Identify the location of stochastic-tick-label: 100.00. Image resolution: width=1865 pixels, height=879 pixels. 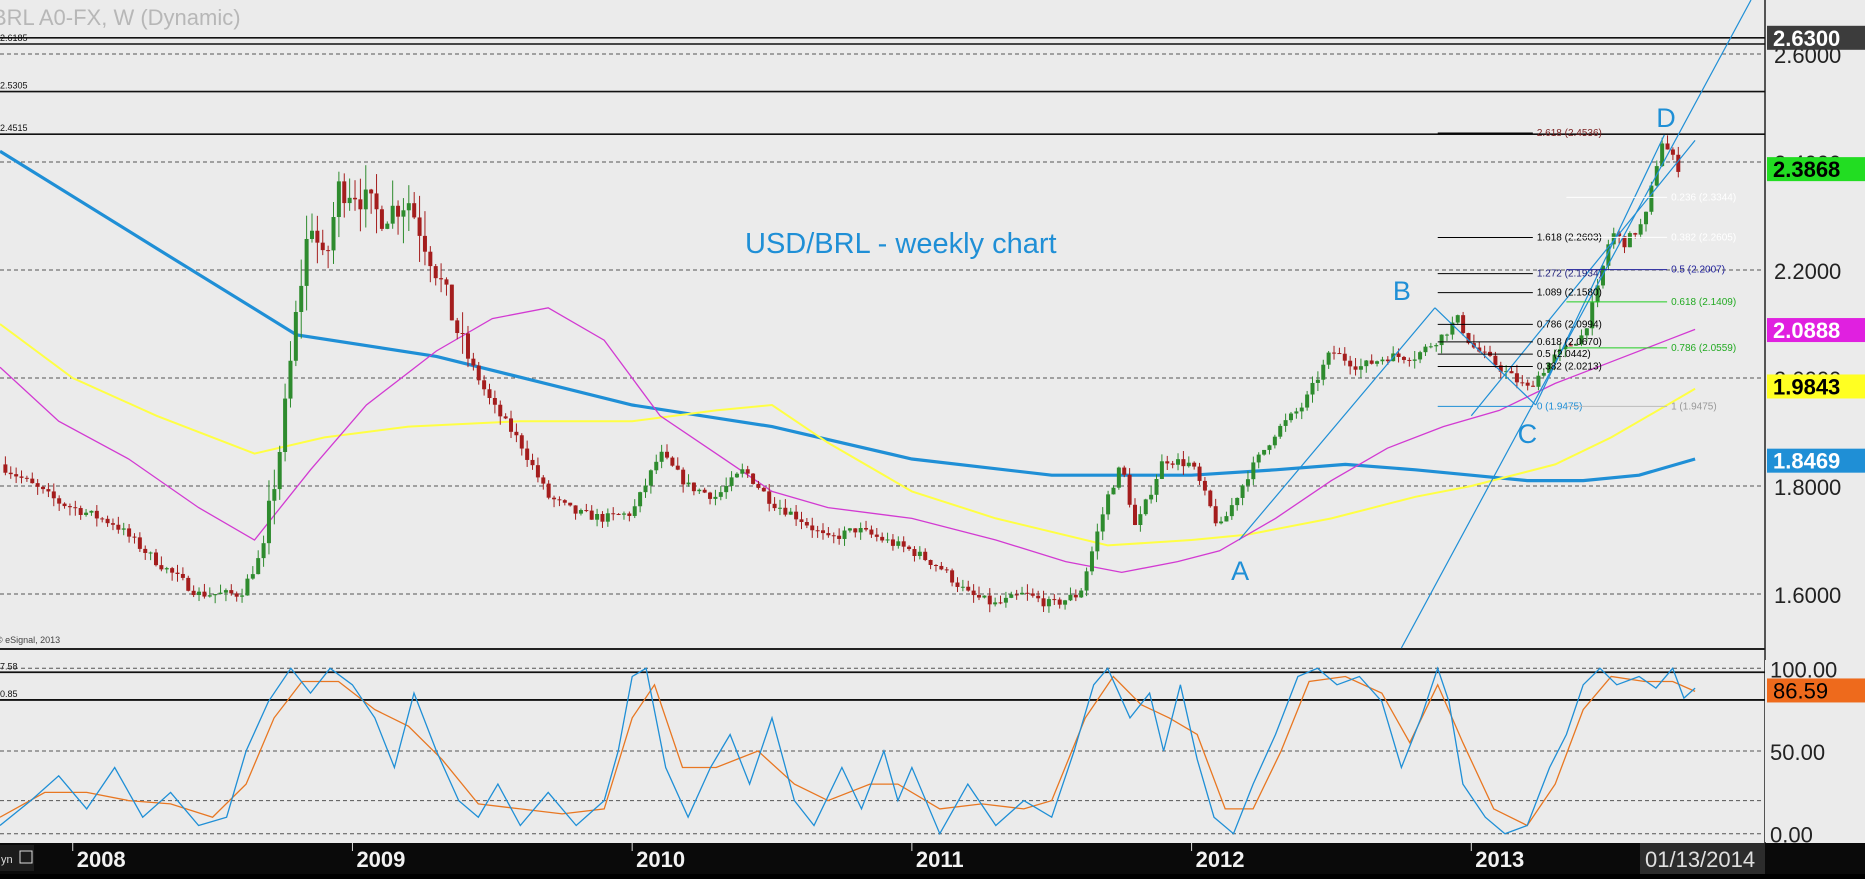
(1803, 669).